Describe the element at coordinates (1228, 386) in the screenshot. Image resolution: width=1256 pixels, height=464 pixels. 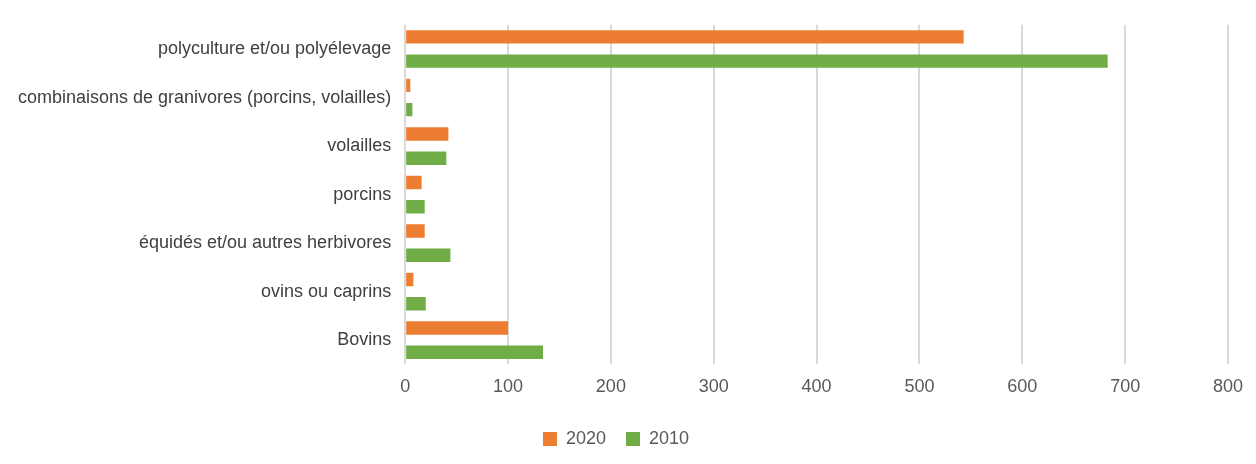
I see `x-tick-label: 800` at that location.